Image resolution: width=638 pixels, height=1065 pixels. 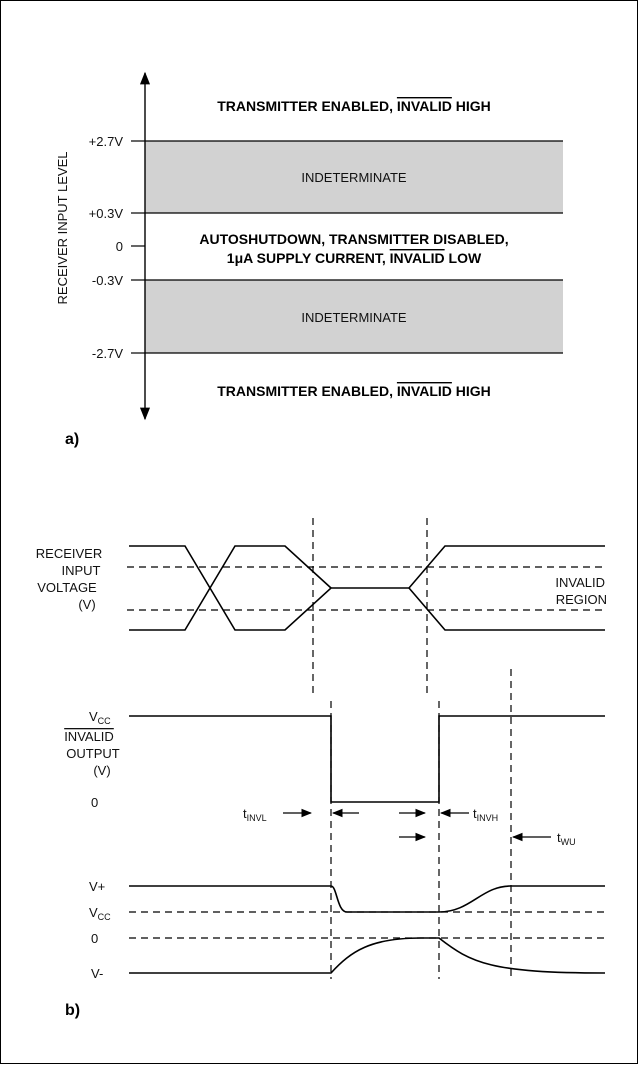 What do you see at coordinates (354, 106) in the screenshot?
I see `region-top-text: TRANSMITTER ENABLED, INVALID HIGH` at bounding box center [354, 106].